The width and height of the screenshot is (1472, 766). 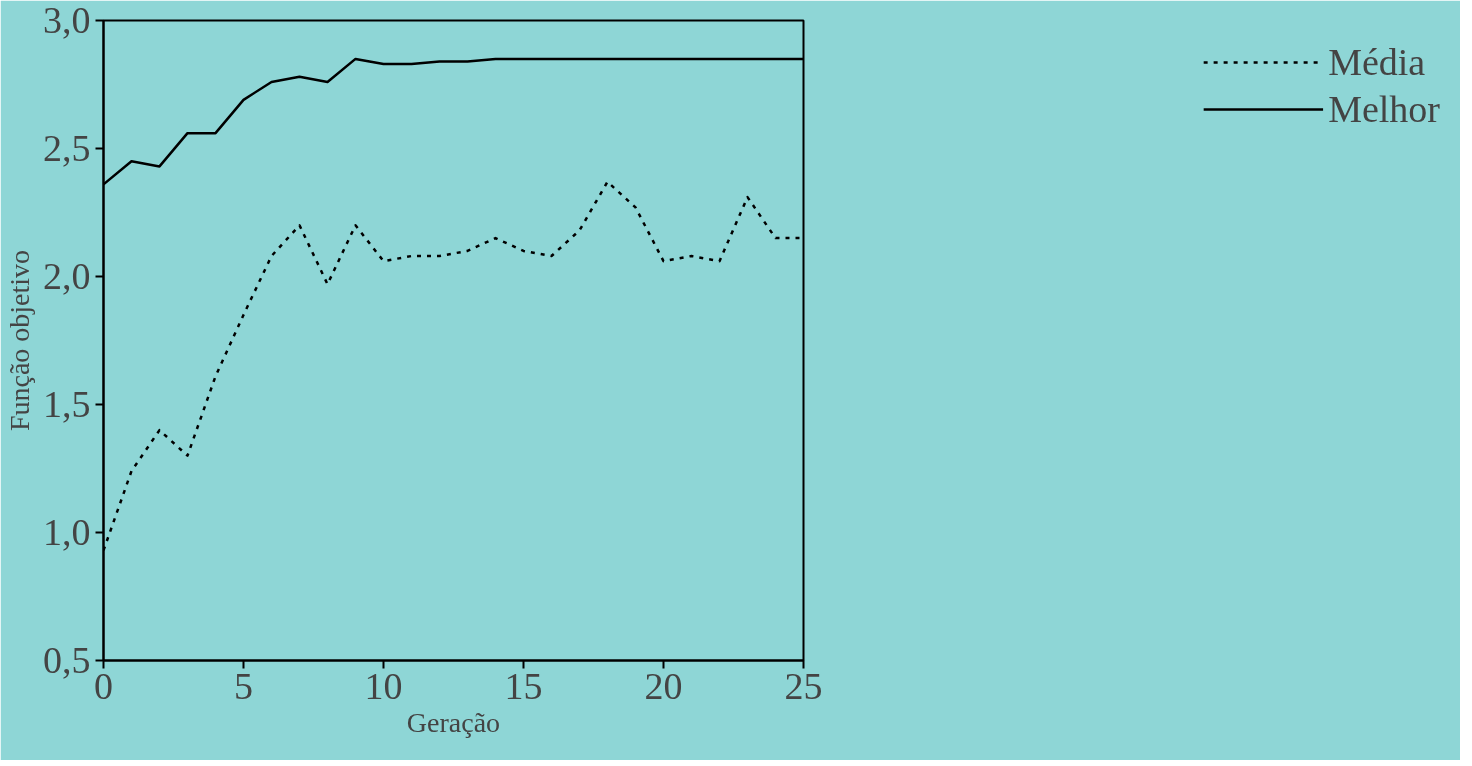 What do you see at coordinates (67, 148) in the screenshot?
I see `y-tick-label: 2,5` at bounding box center [67, 148].